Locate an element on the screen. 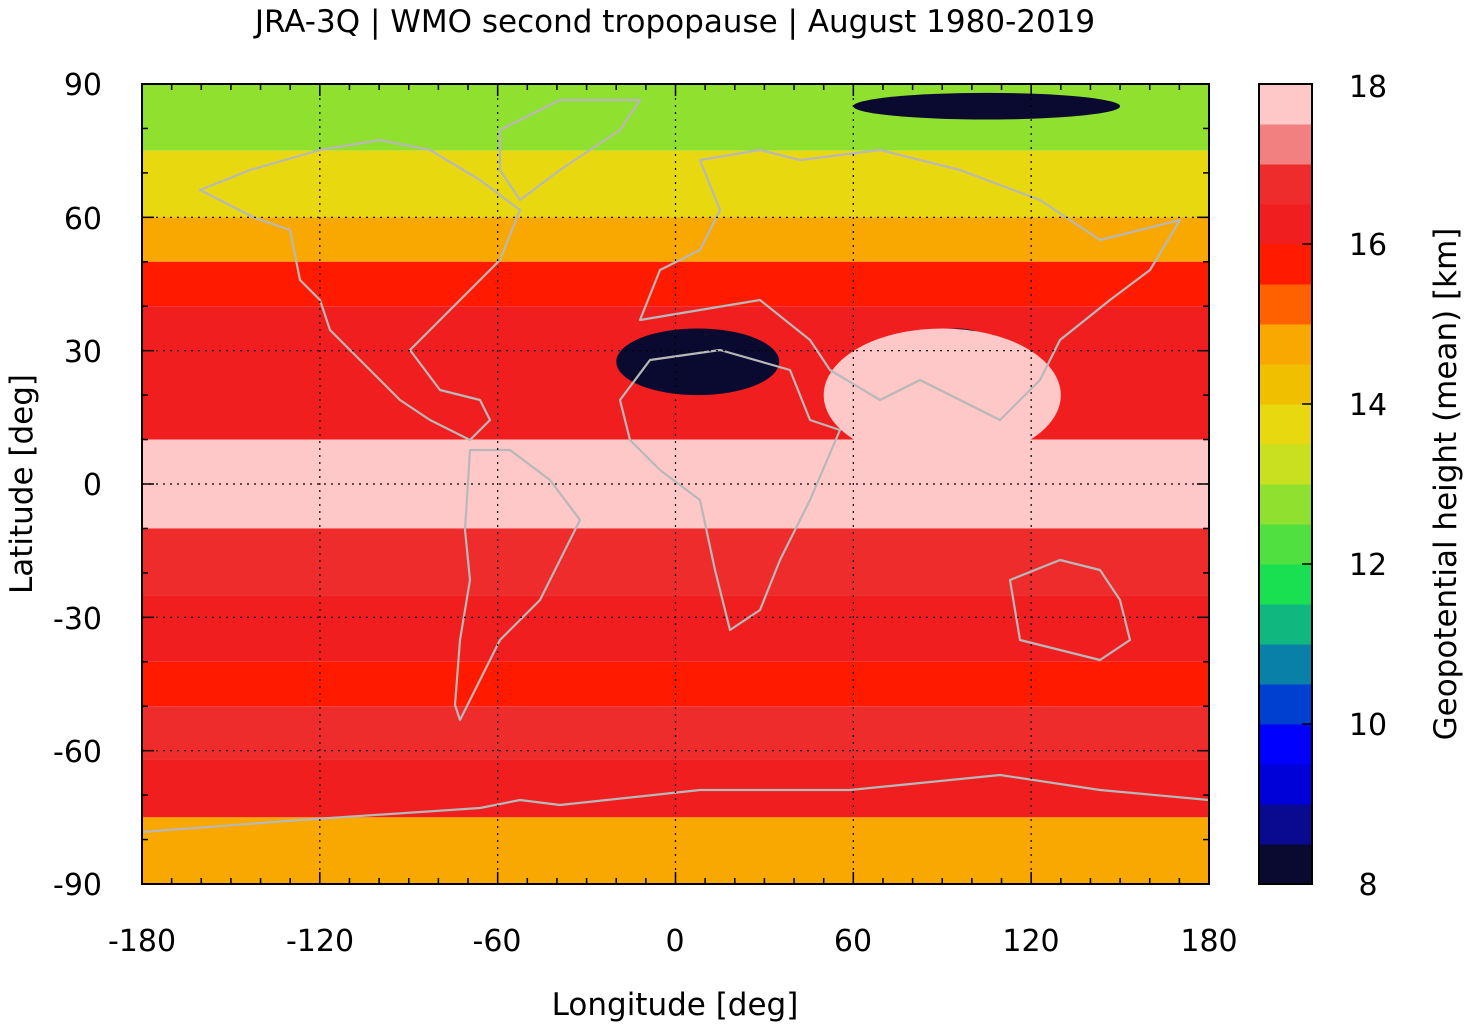 This screenshot has height=1029, width=1471. colorbar-ticks is located at coordinates (1307, 484).